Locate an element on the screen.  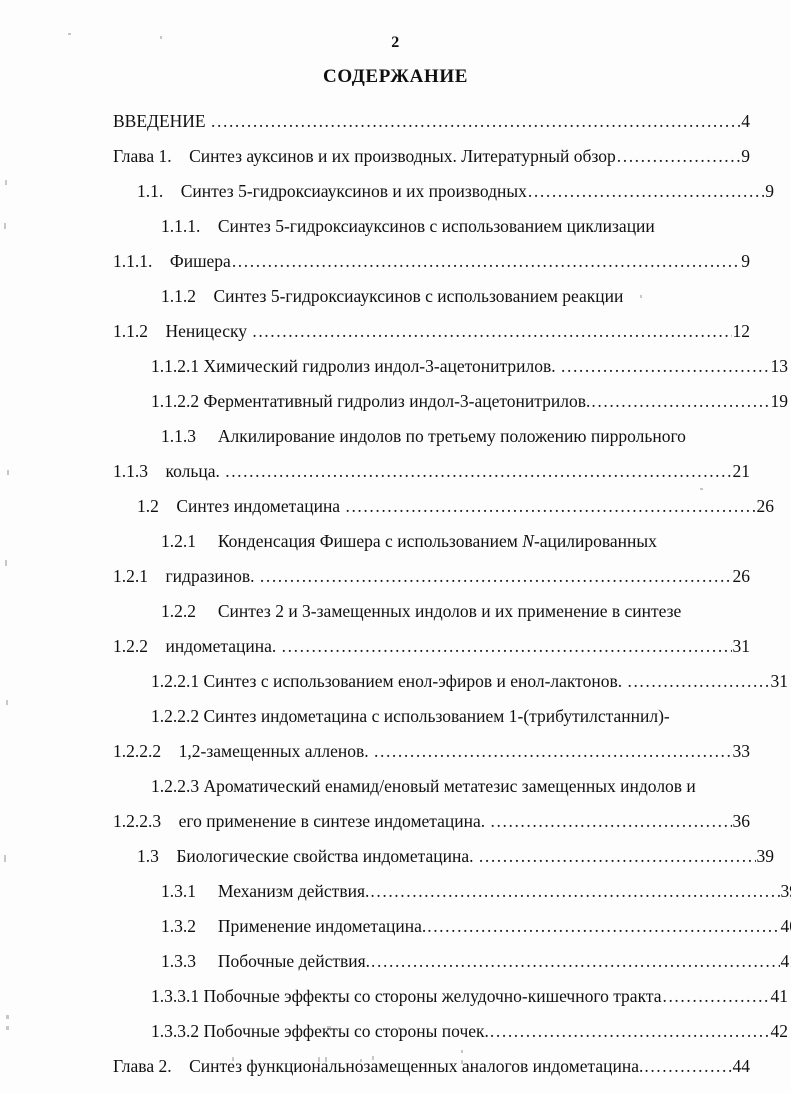
page-title: СОДЕРЖАНИЕ is located at coordinates (395, 76).